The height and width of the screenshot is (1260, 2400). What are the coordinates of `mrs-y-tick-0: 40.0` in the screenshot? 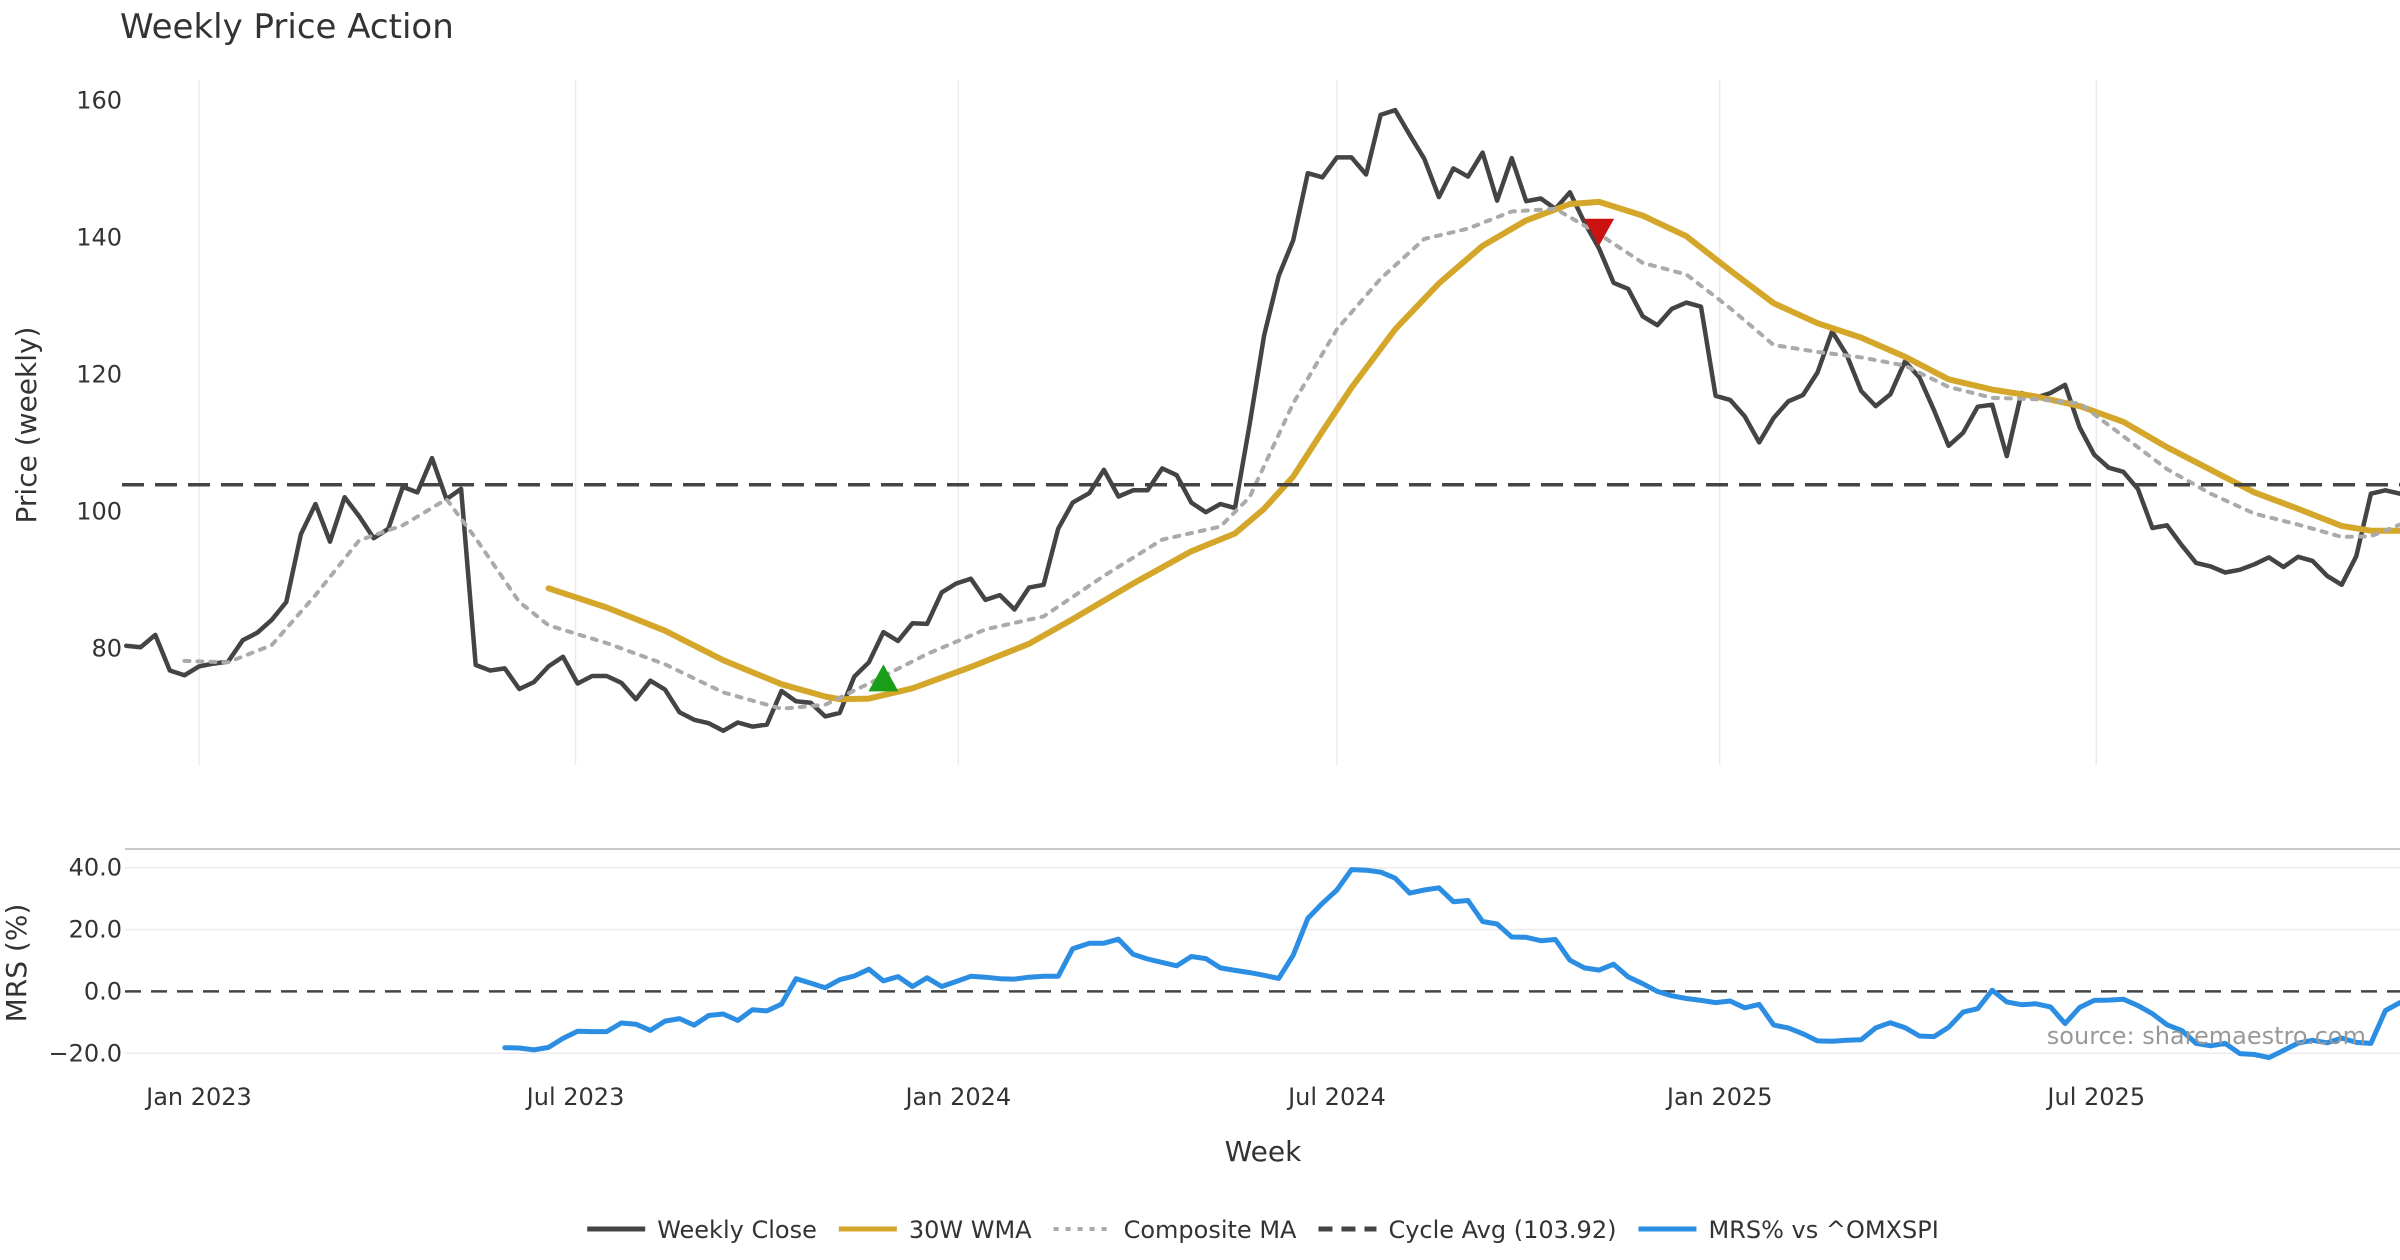 It's located at (95, 868).